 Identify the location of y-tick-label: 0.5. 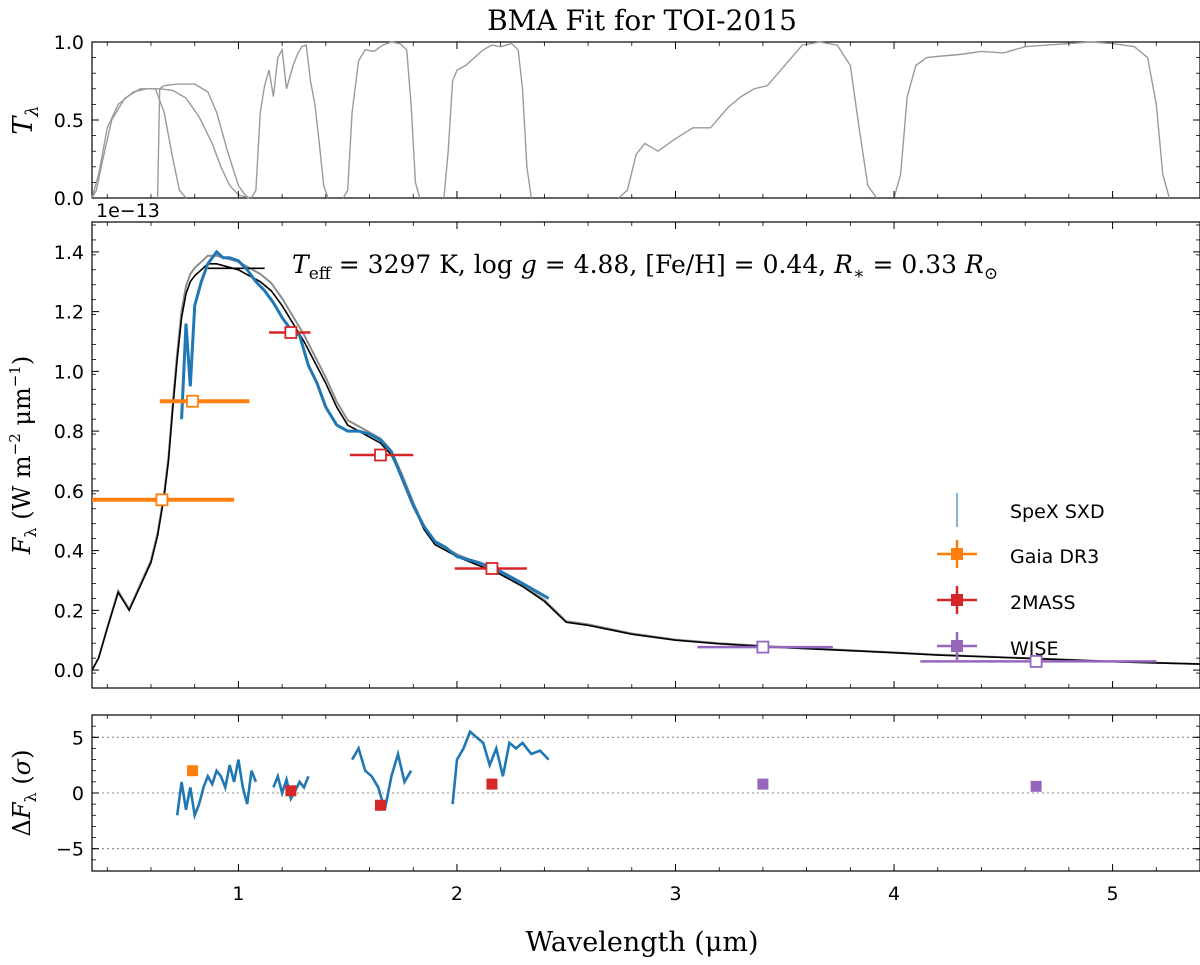
(69, 121).